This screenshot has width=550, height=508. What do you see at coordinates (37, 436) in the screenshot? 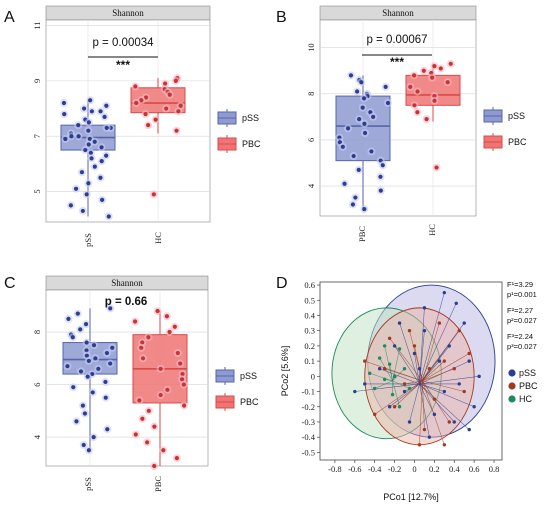
I see `panel-c-ytick-0: 4` at bounding box center [37, 436].